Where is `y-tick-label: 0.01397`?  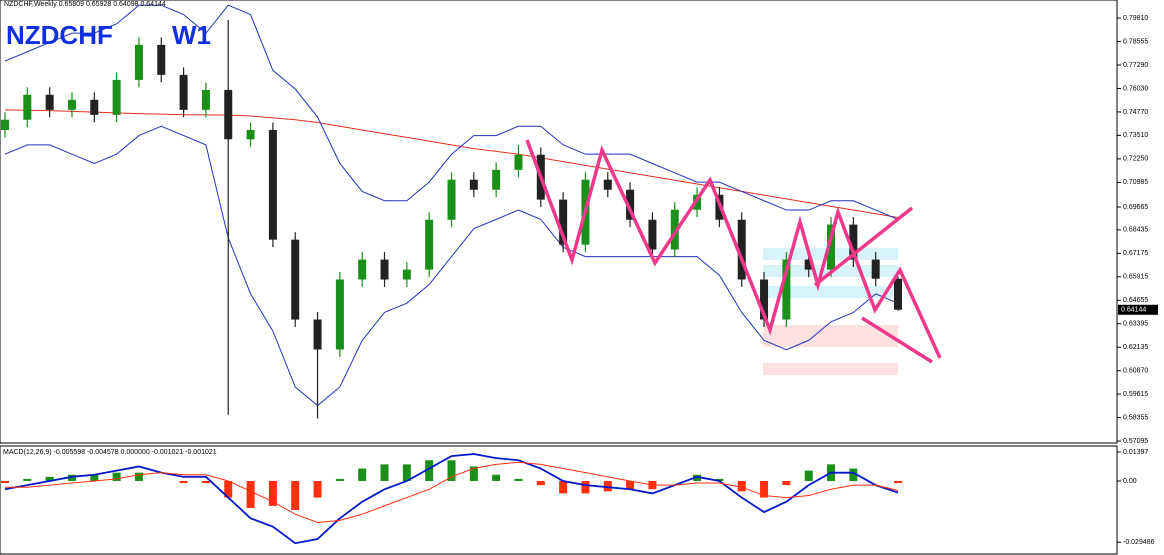
y-tick-label: 0.01397 is located at coordinates (1135, 452).